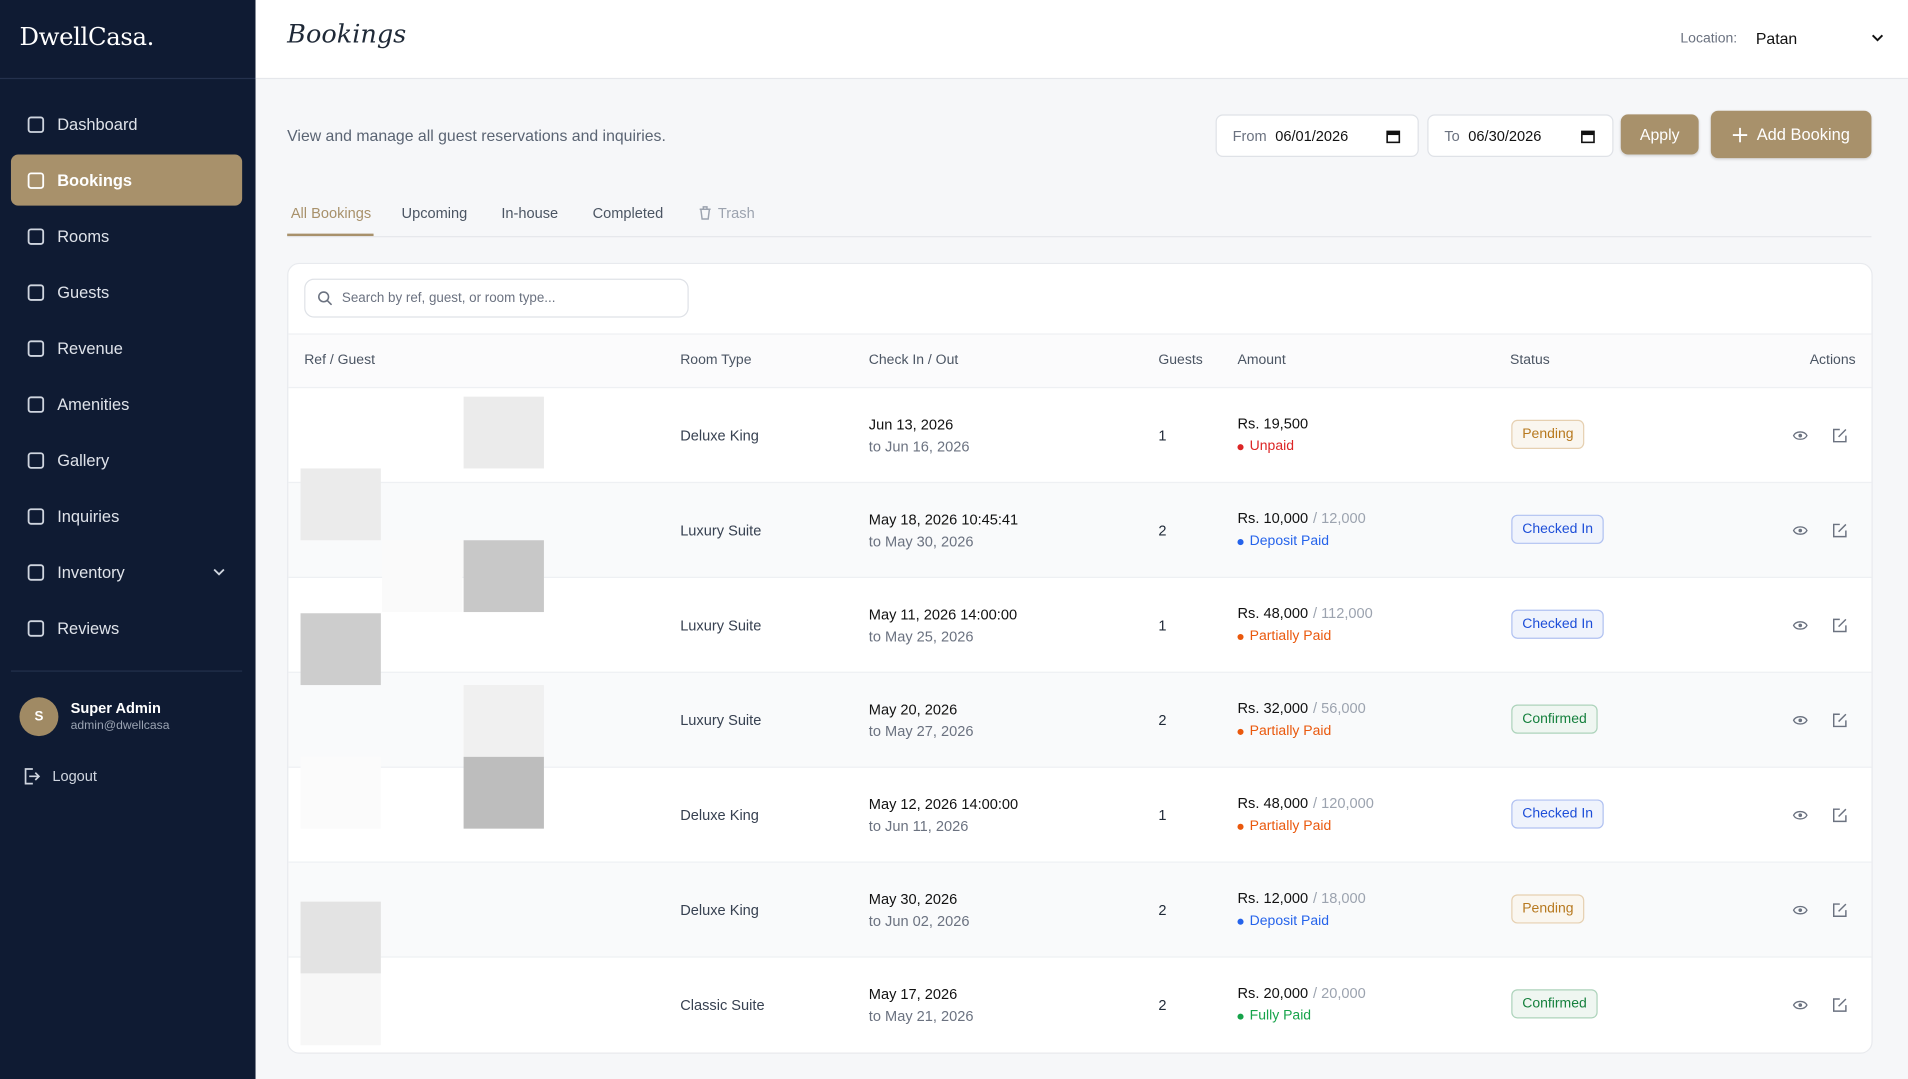  What do you see at coordinates (1081, 40) in the screenshot?
I see `header: Bookings Location: Patan` at bounding box center [1081, 40].